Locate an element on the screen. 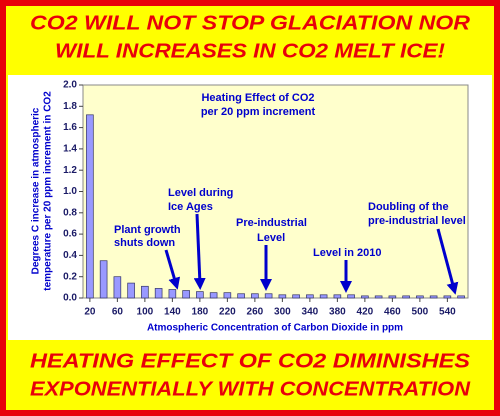 The height and width of the screenshot is (416, 500). x-tick-label: 180 is located at coordinates (200, 312).